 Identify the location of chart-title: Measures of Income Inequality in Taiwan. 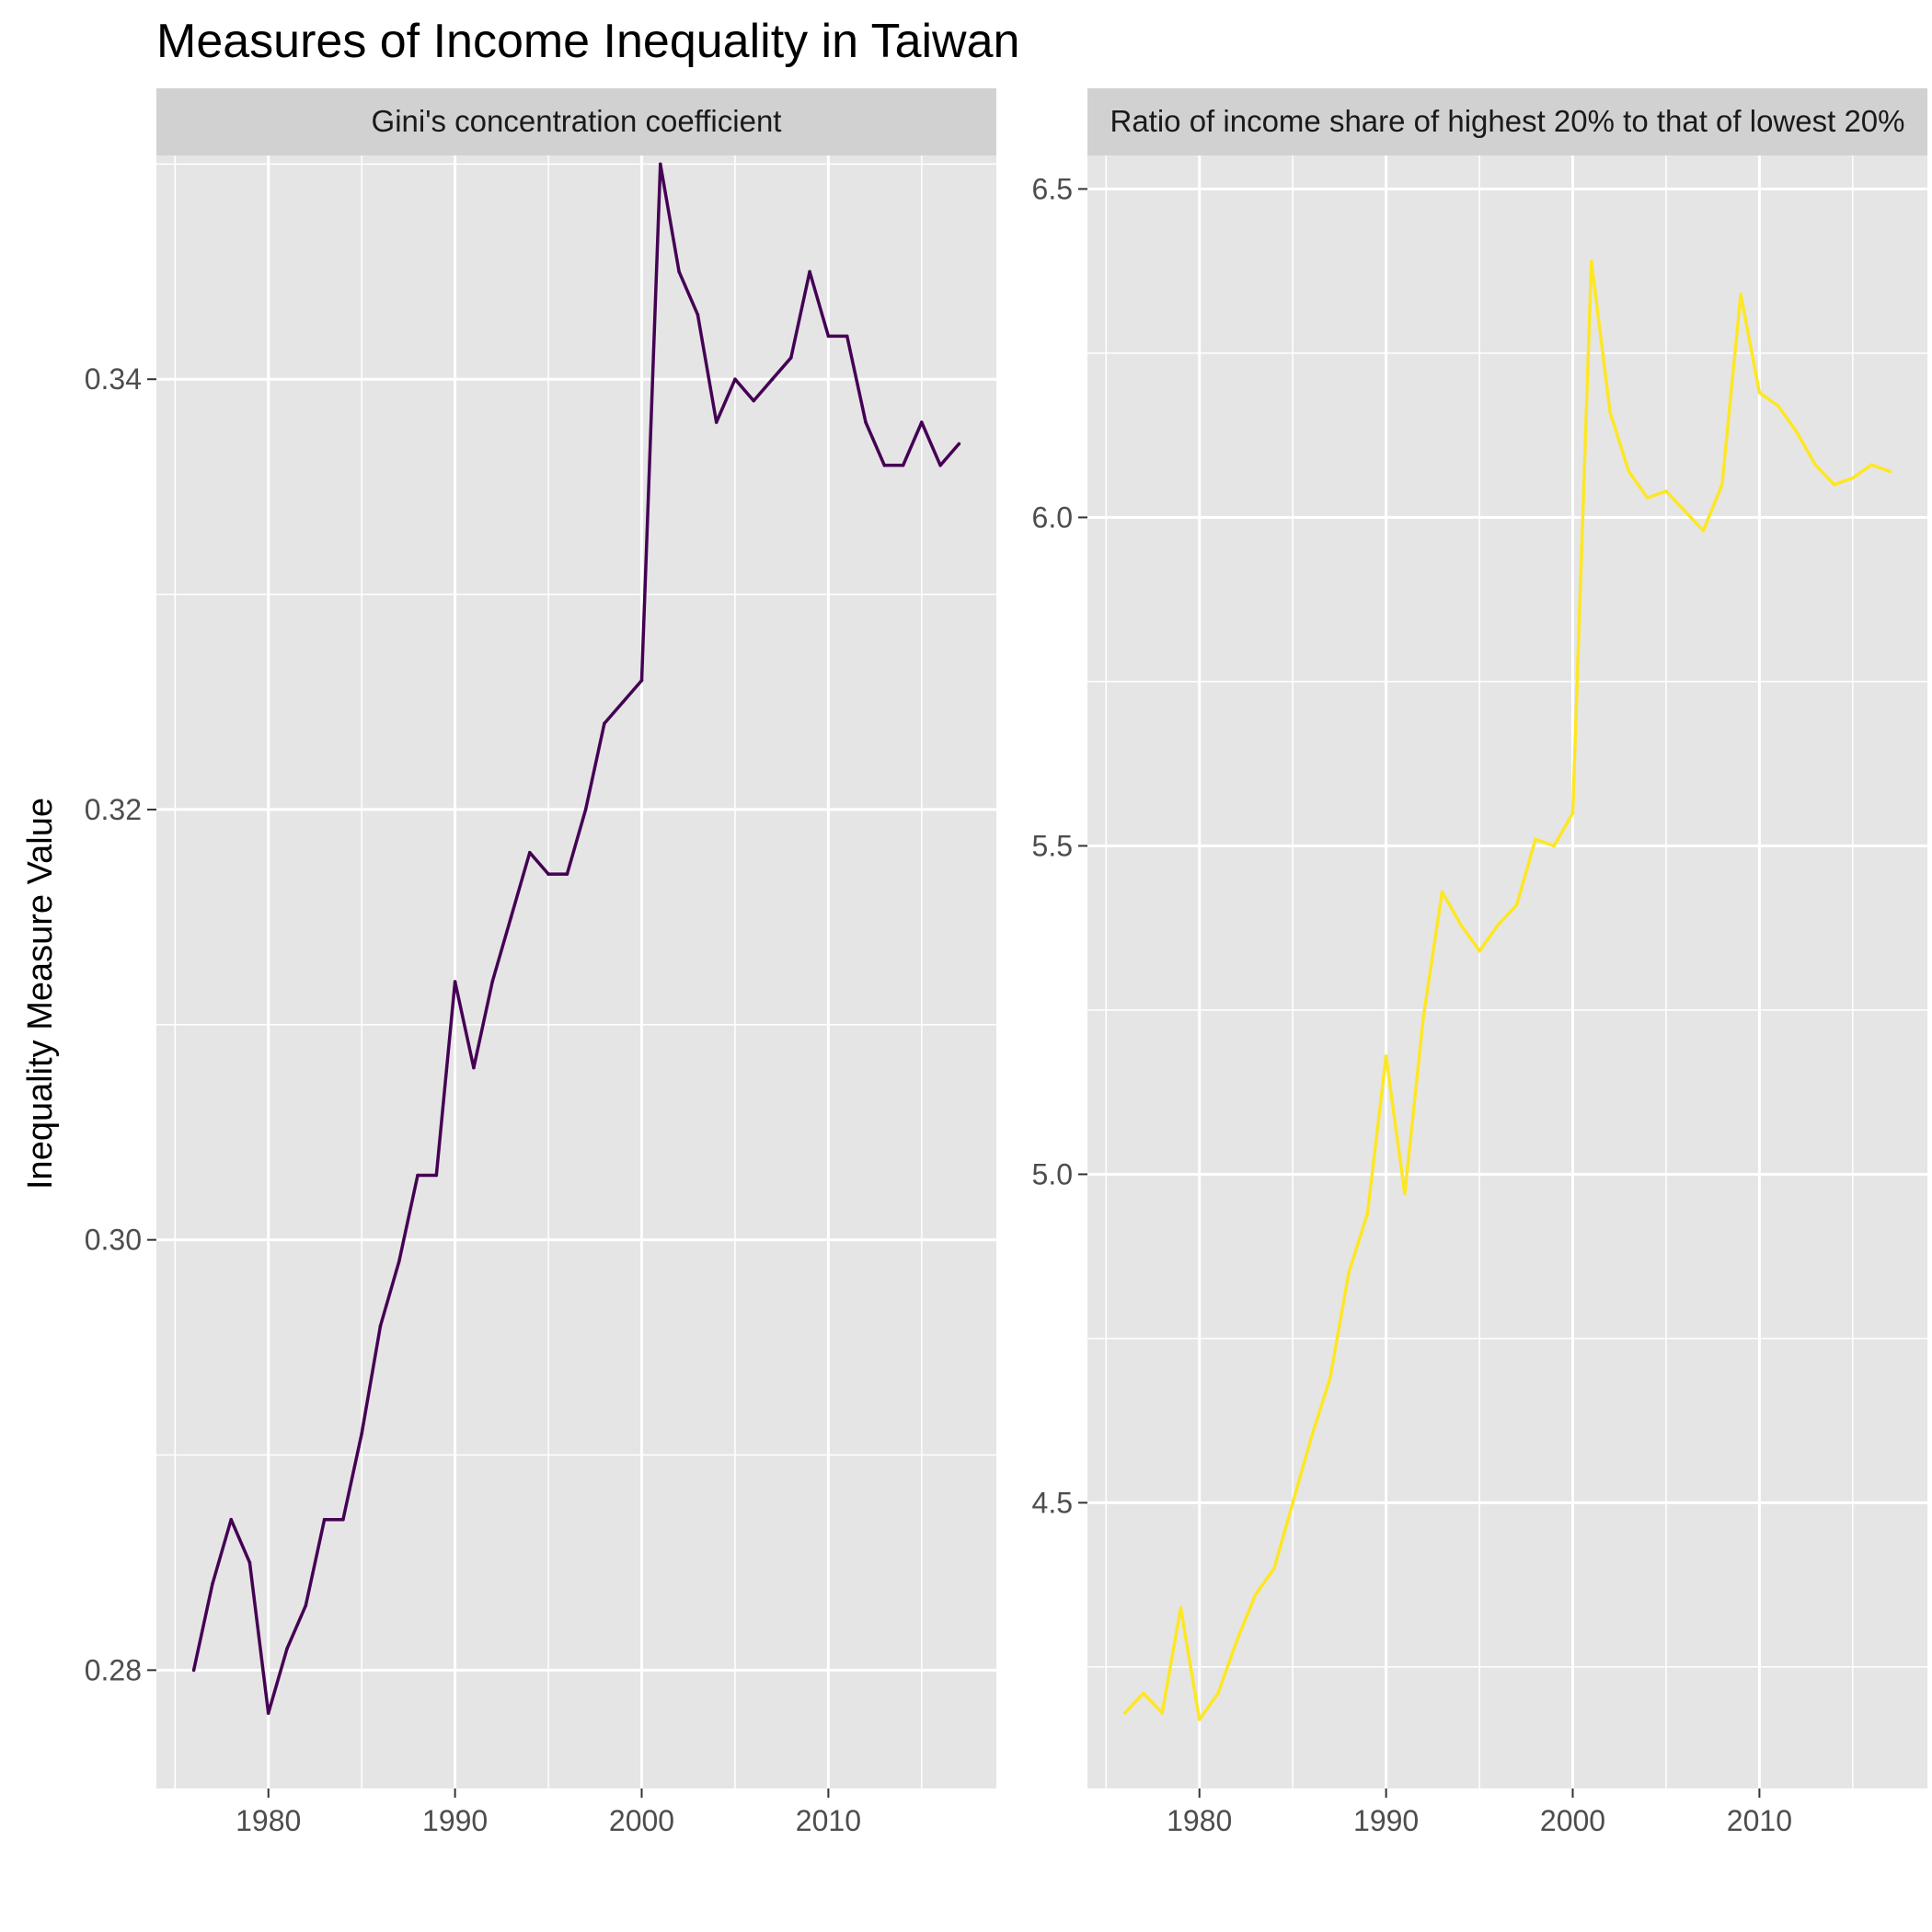
(587, 41).